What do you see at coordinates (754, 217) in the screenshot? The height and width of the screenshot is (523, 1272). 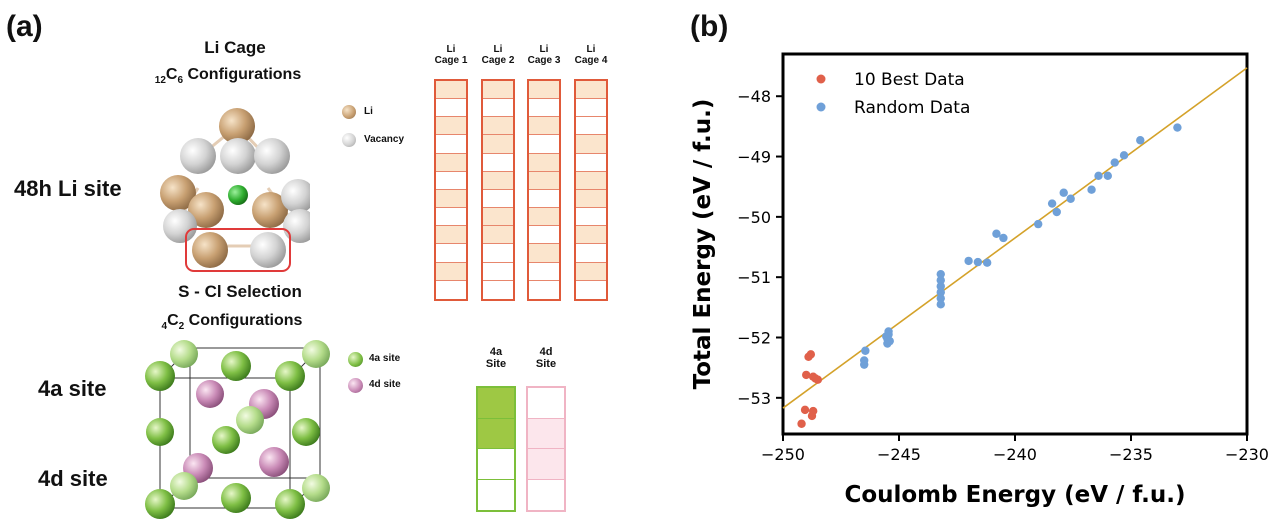 I see `y-tick-label: −50` at bounding box center [754, 217].